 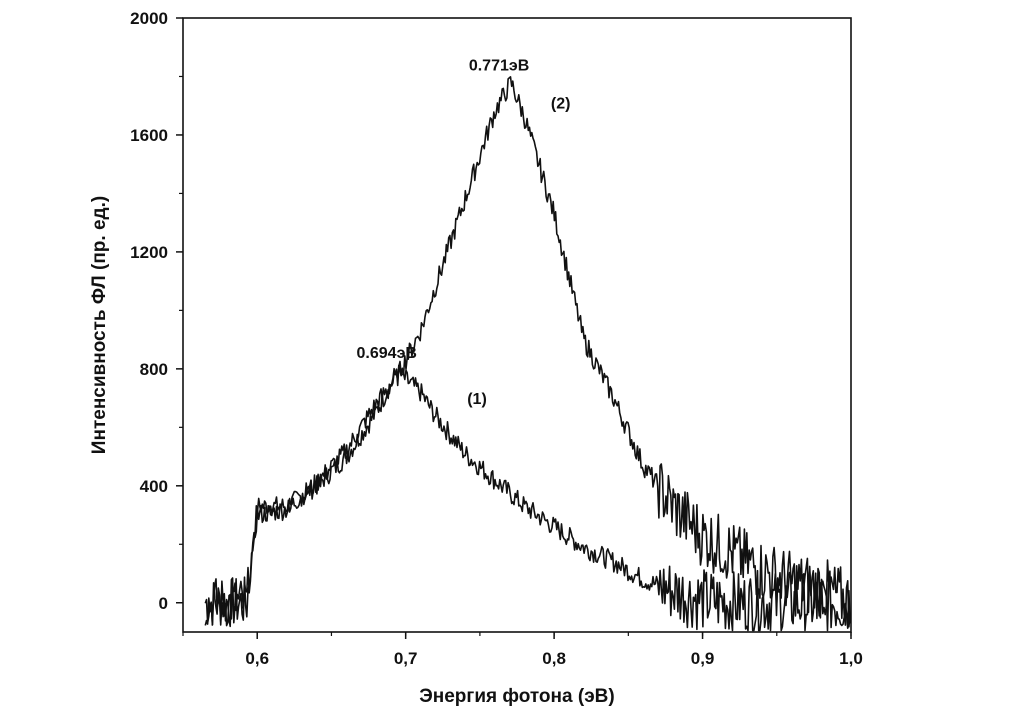 I want to click on y-axis-title: Интенсивность ФЛ (пр. ед.), so click(x=99, y=325).